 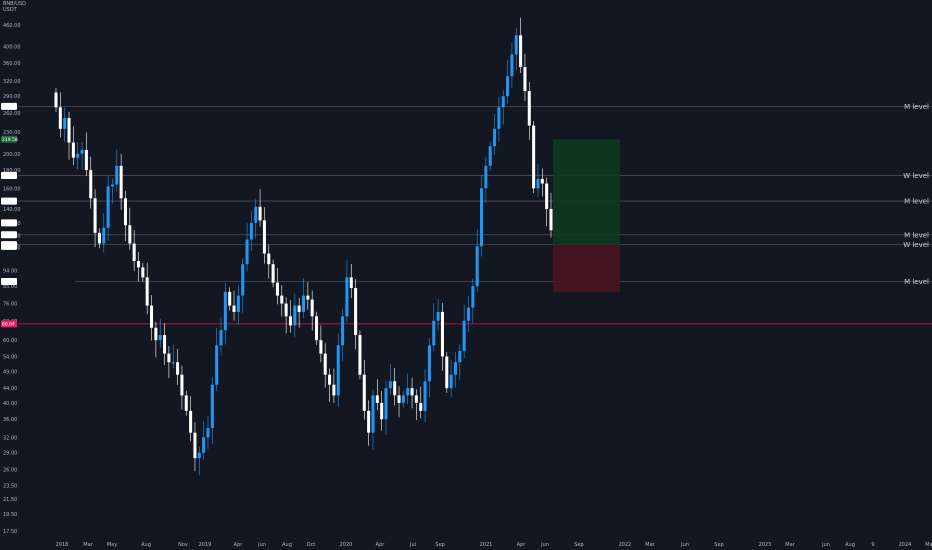 I want to click on y-tick-label: 32.00, so click(x=10, y=438).